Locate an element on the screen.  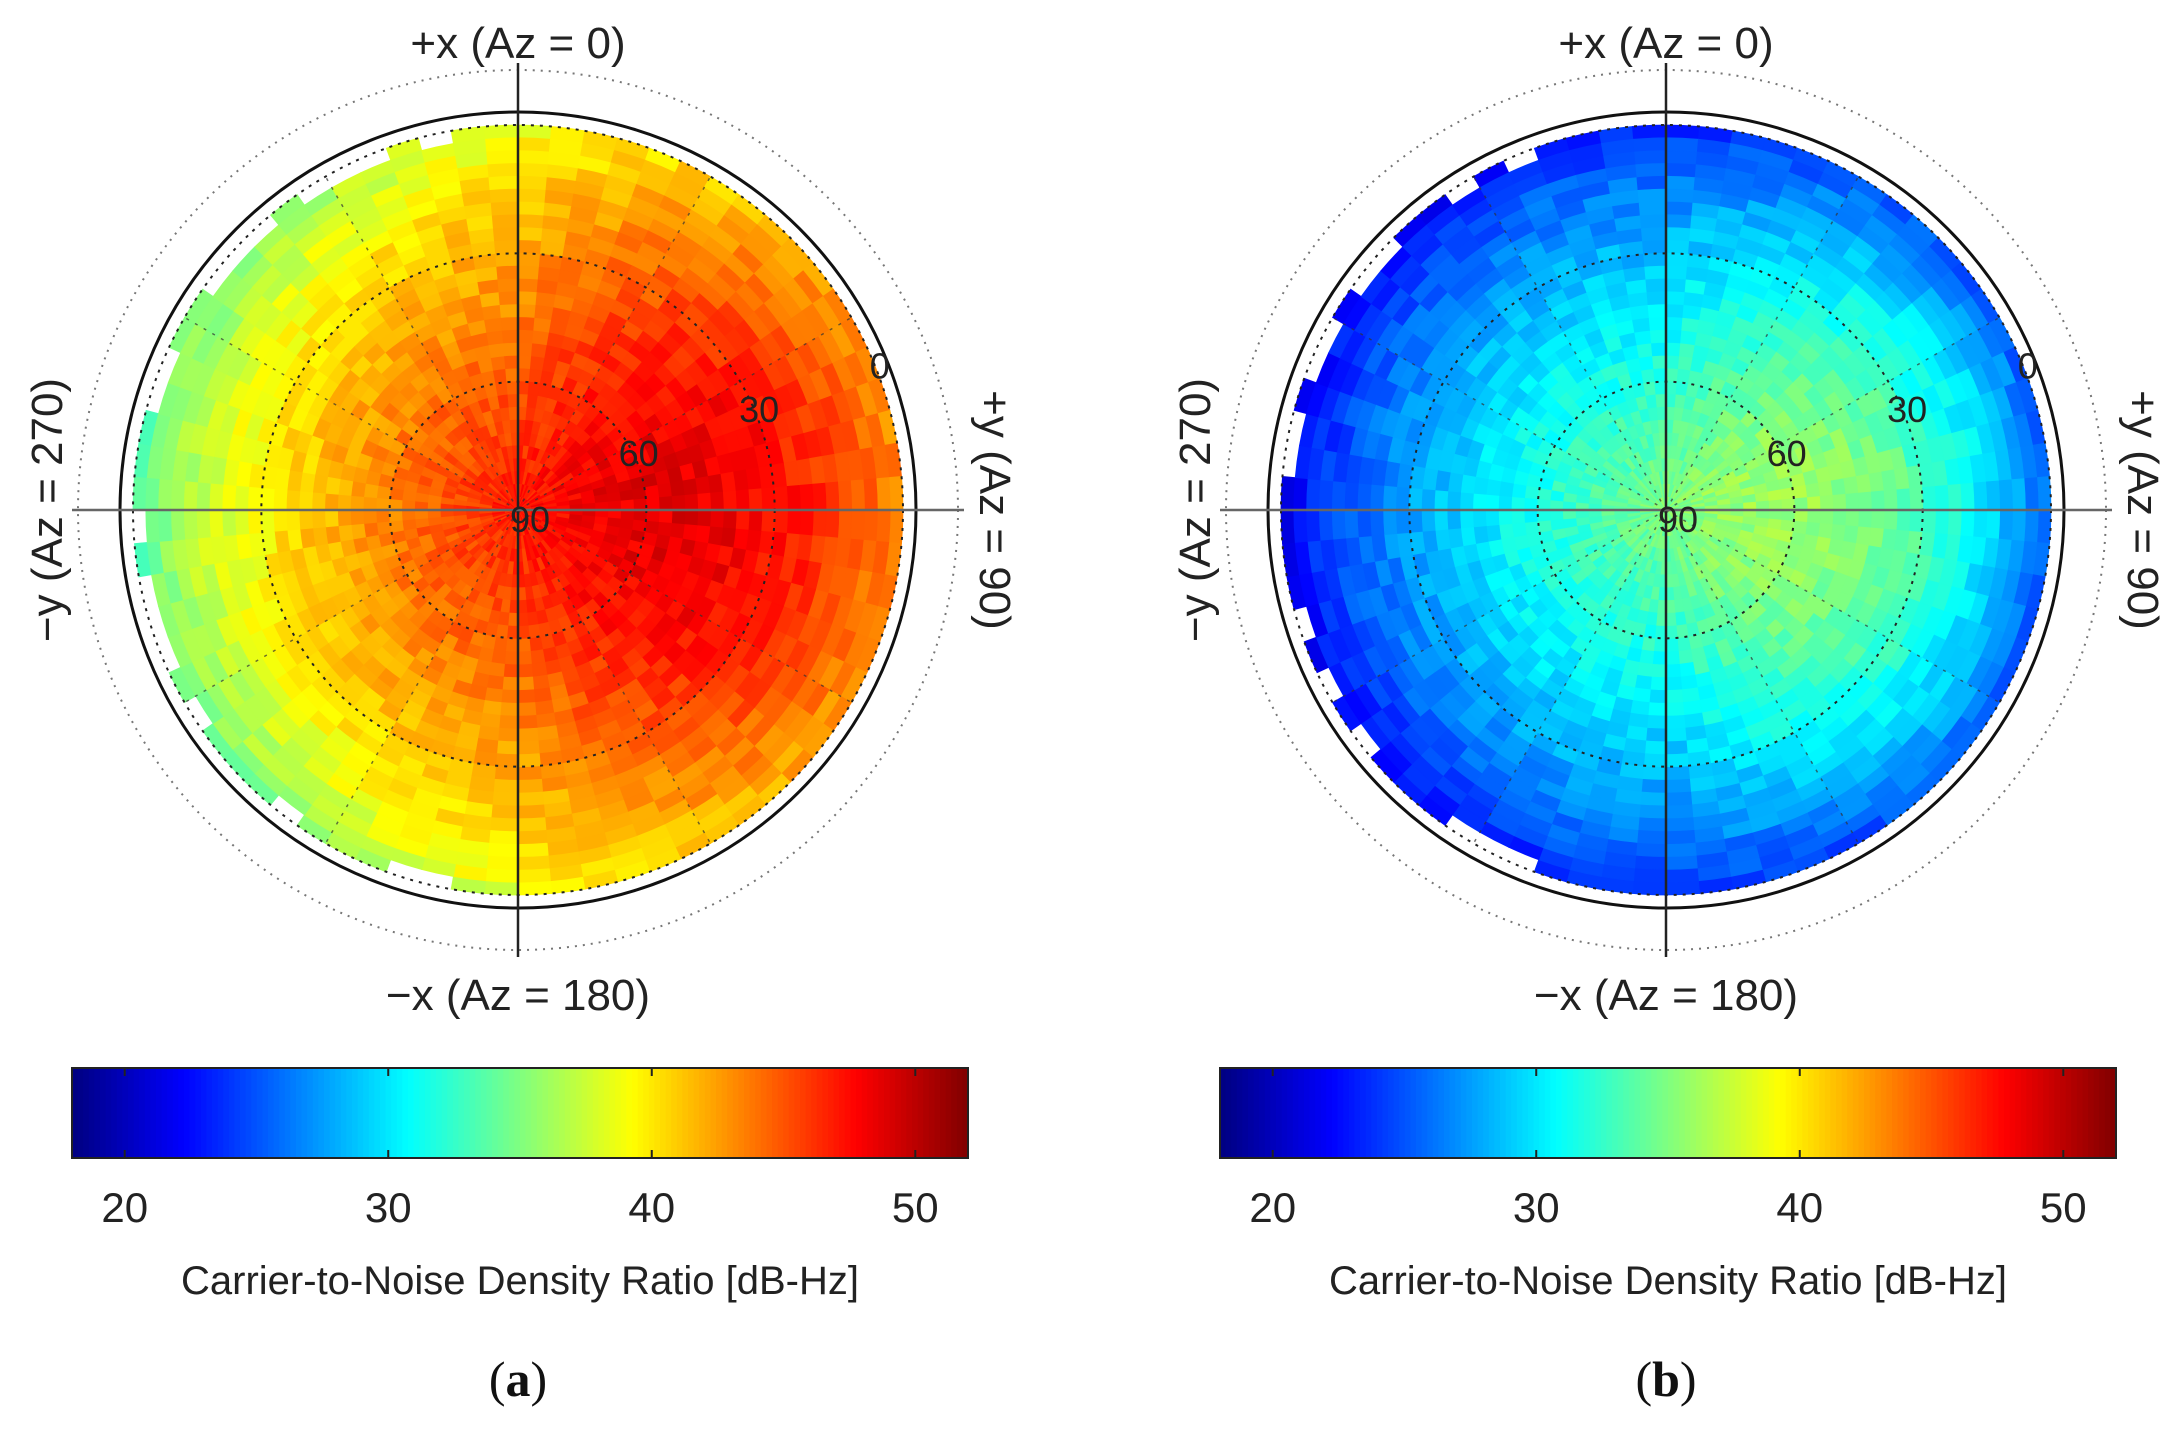
elevation-tick-label: 60 is located at coordinates (1787, 453).